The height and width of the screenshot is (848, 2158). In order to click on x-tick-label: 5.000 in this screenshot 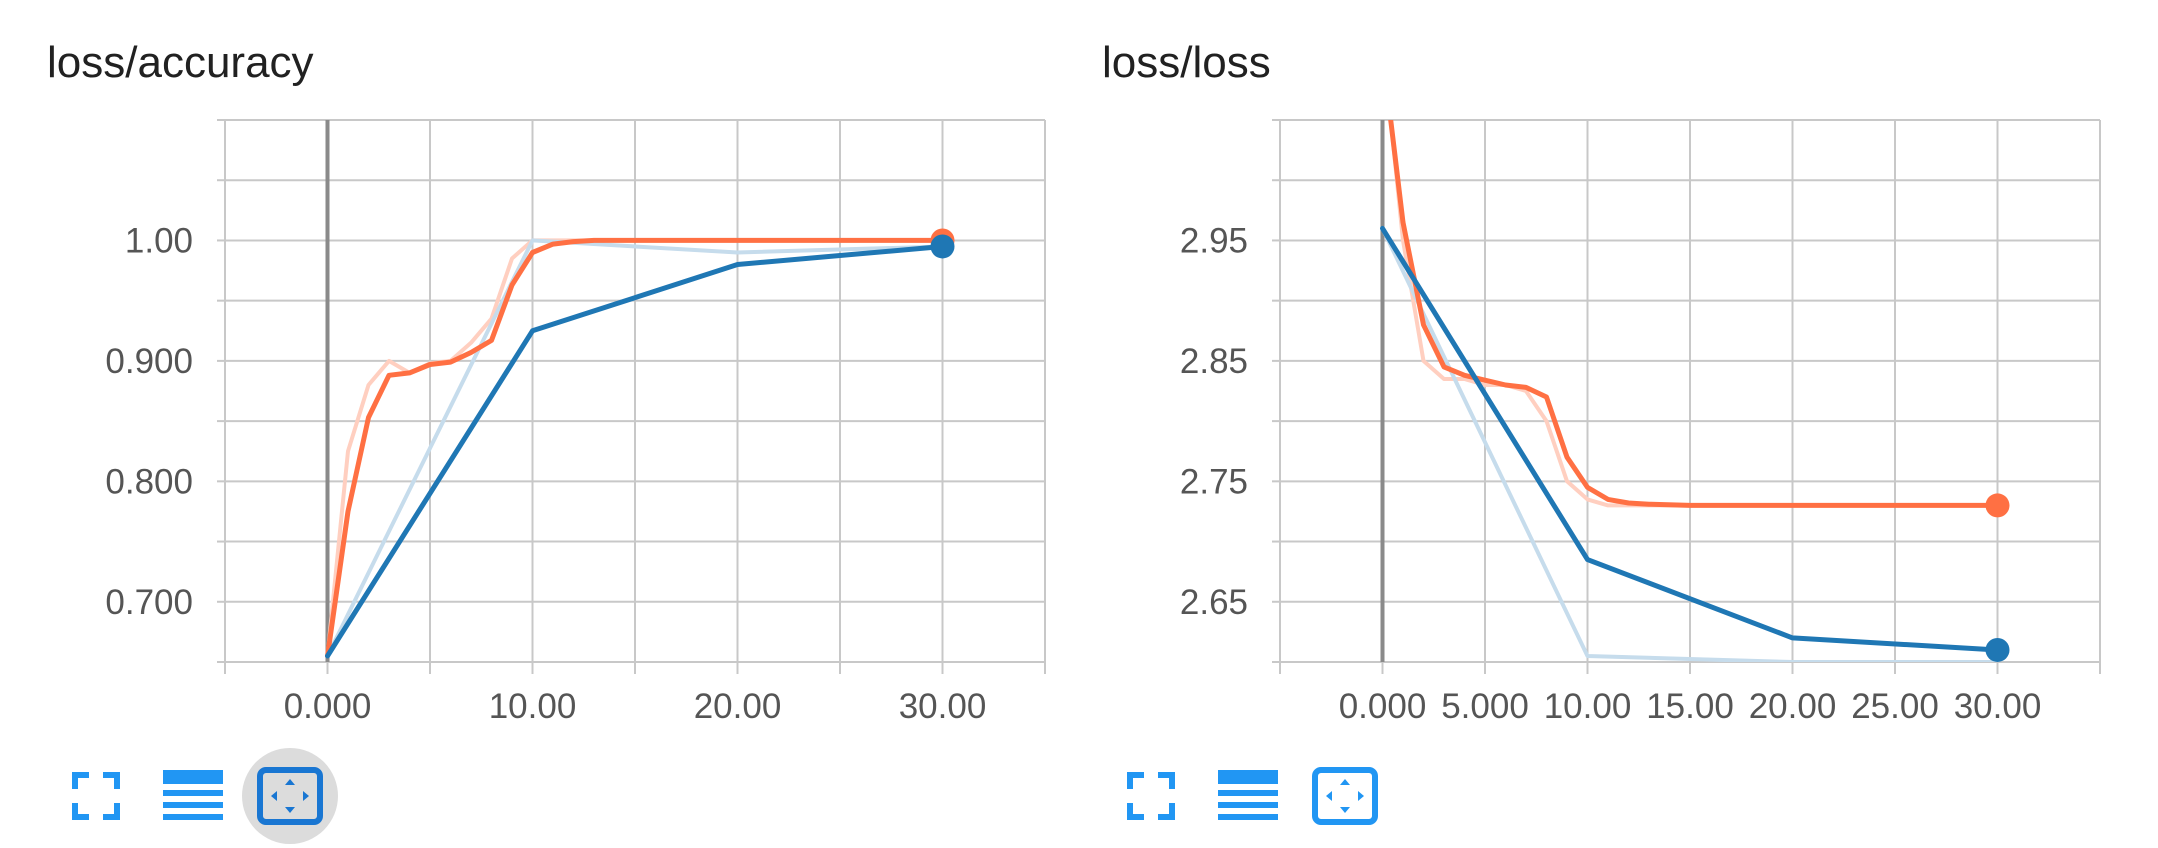, I will do `click(1485, 706)`.